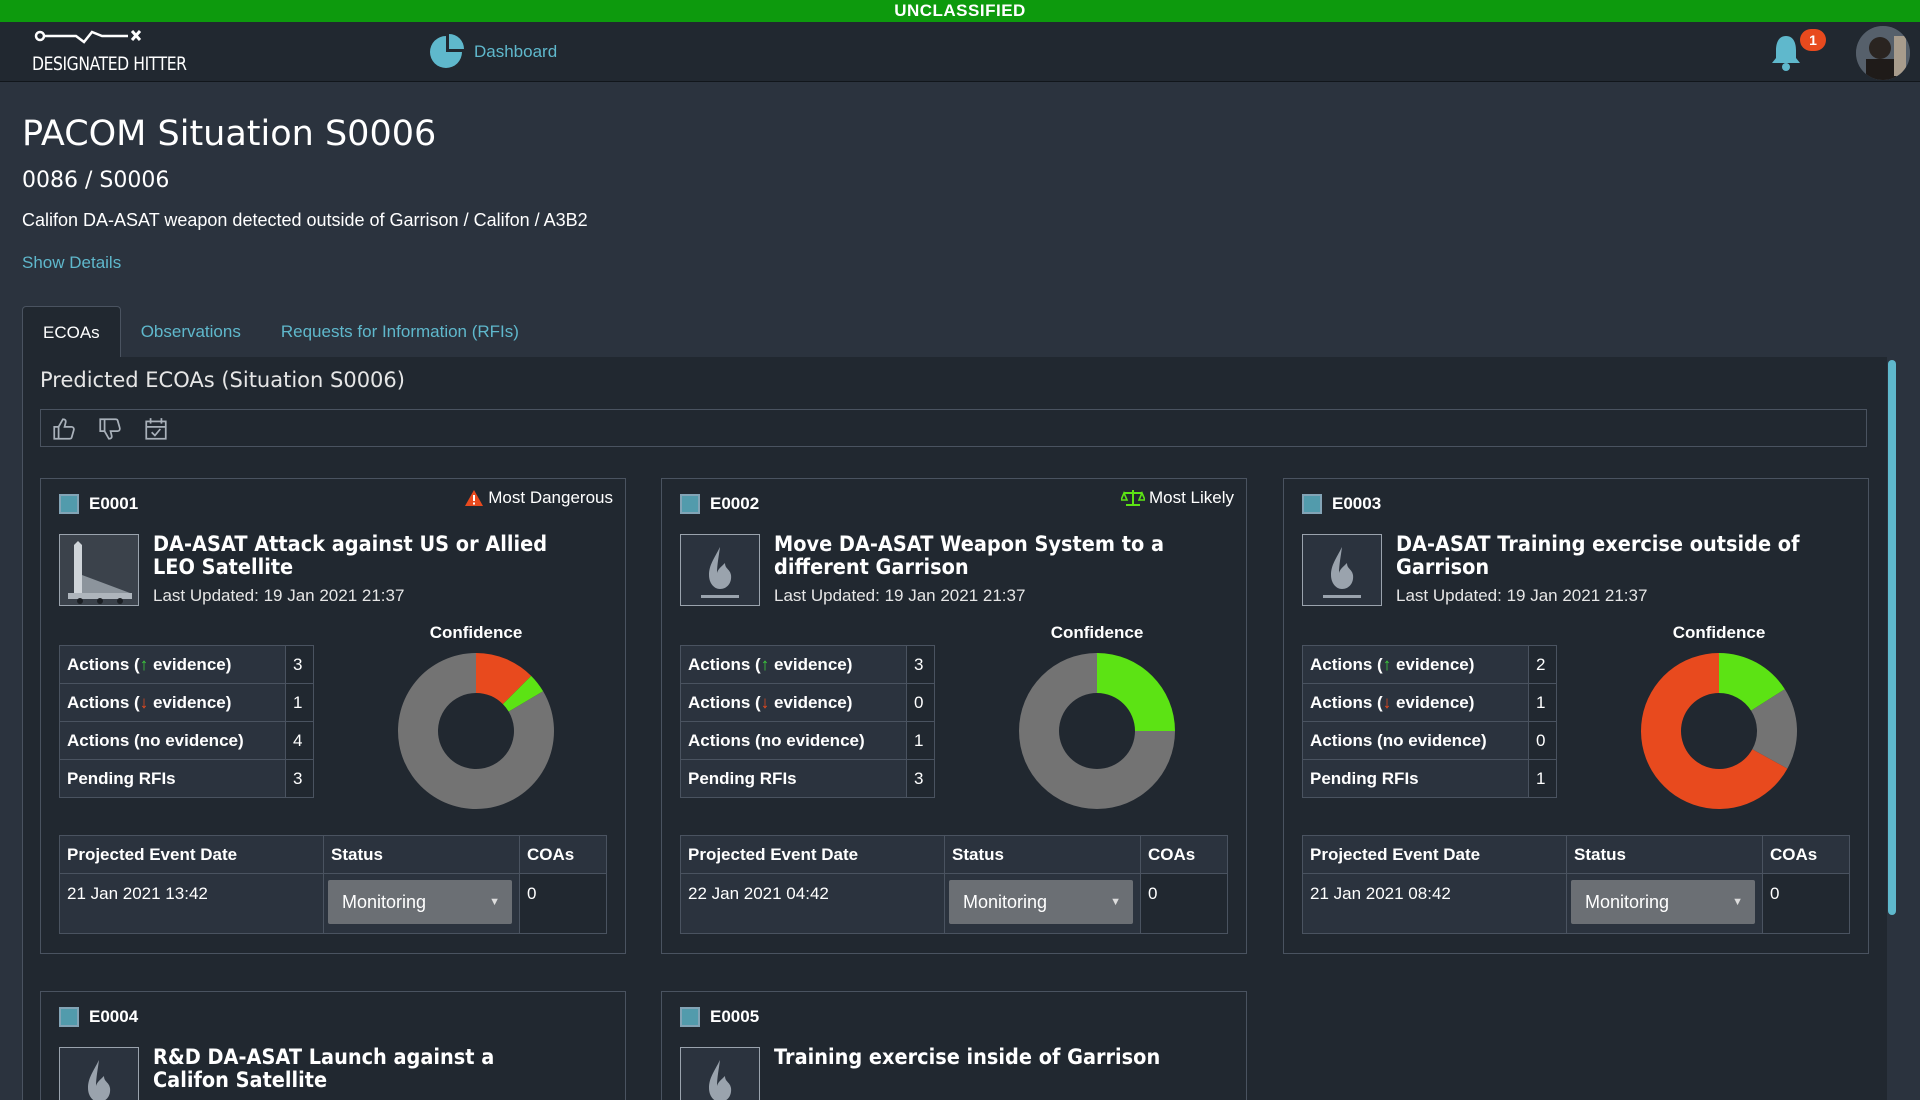 This screenshot has width=1920, height=1100. I want to click on user-avatar, so click(1883, 53).